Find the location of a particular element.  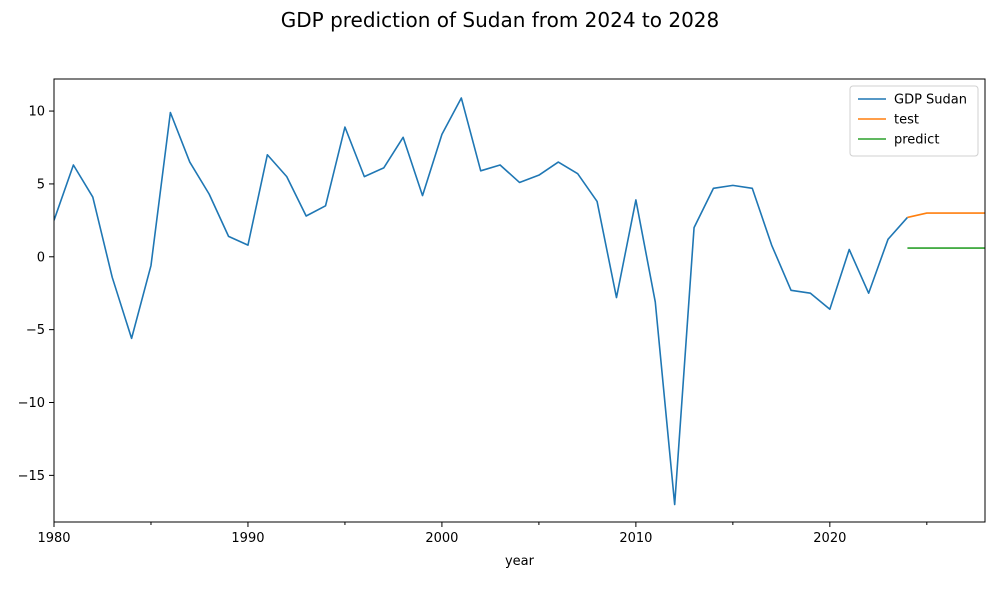

x-tick-label: 2000 is located at coordinates (441, 538).